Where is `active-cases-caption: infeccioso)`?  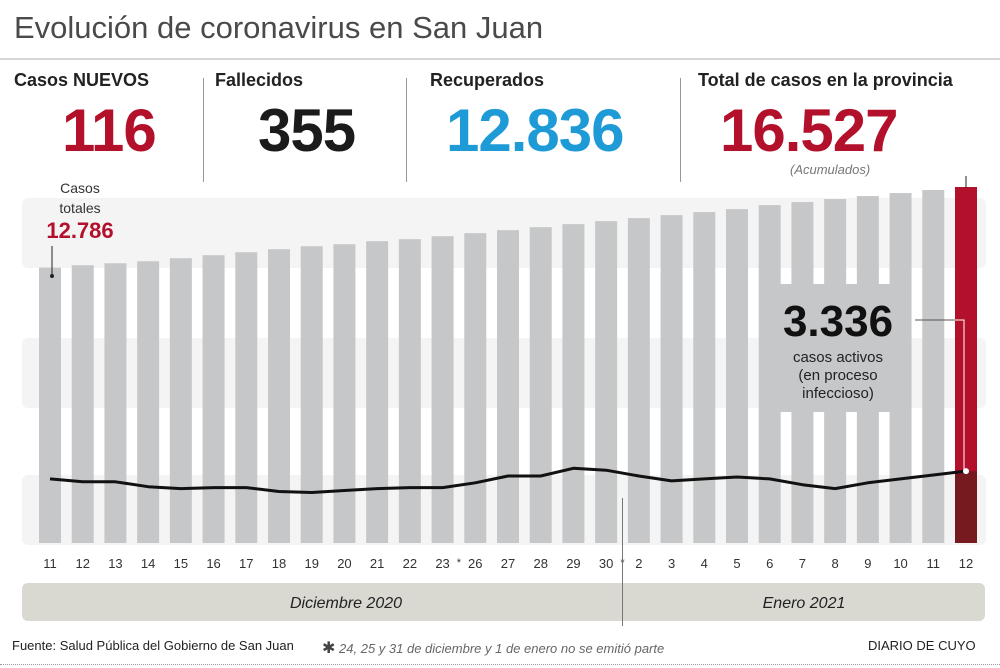
active-cases-caption: infeccioso) is located at coordinates (838, 393).